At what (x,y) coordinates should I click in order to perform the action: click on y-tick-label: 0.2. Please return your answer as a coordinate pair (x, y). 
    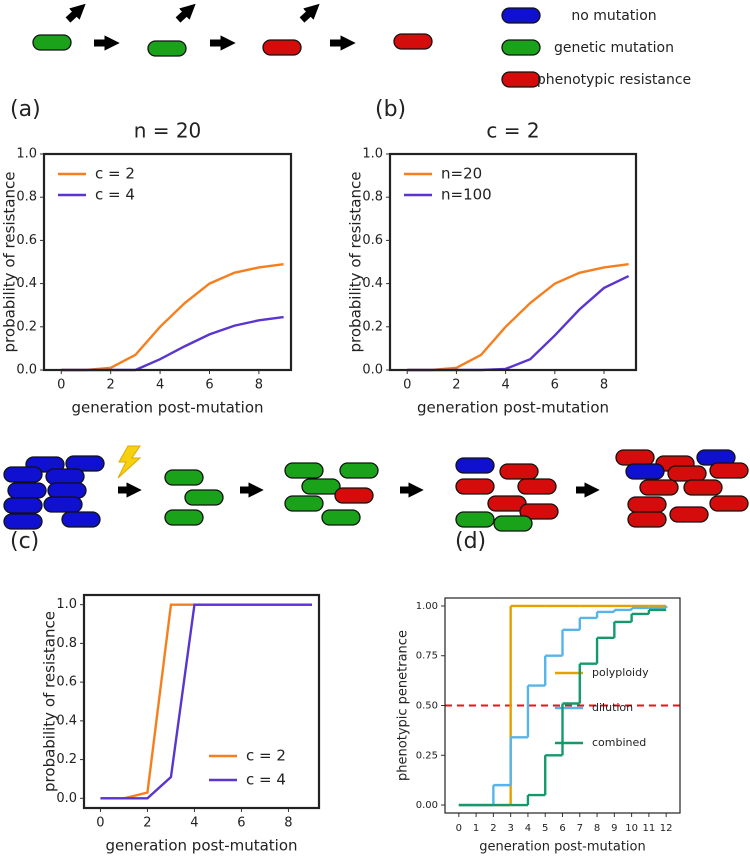
    Looking at the image, I should click on (372, 326).